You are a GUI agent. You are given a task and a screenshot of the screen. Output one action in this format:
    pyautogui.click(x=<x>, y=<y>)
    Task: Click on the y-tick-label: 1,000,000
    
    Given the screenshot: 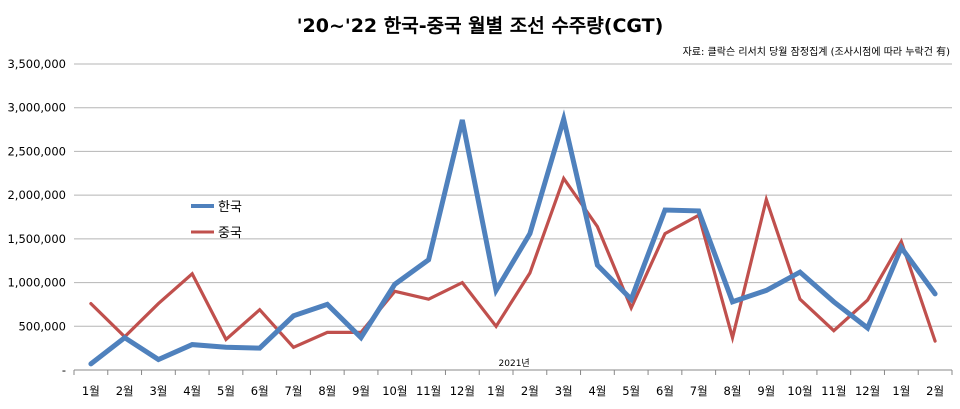 What is the action you would take?
    pyautogui.click(x=36, y=283)
    